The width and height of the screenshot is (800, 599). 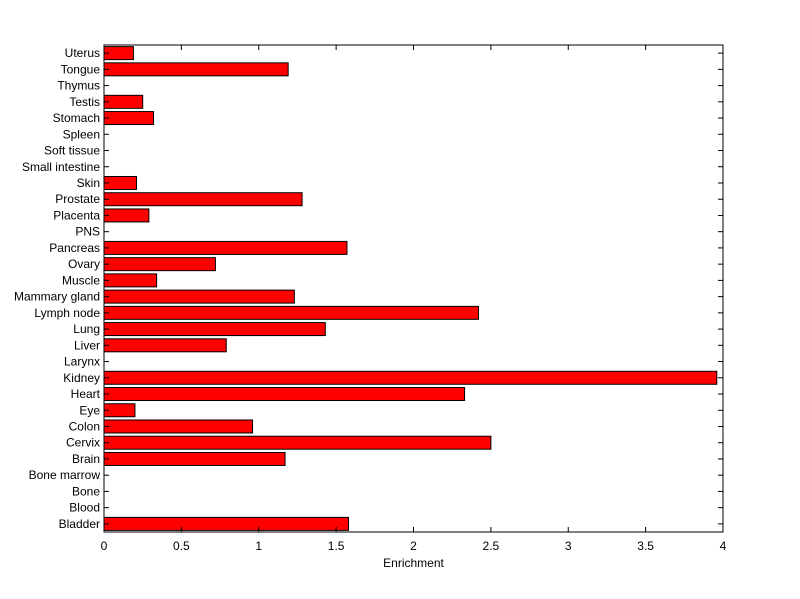 What do you see at coordinates (89, 410) in the screenshot?
I see `y-tick-label-eye: Eye` at bounding box center [89, 410].